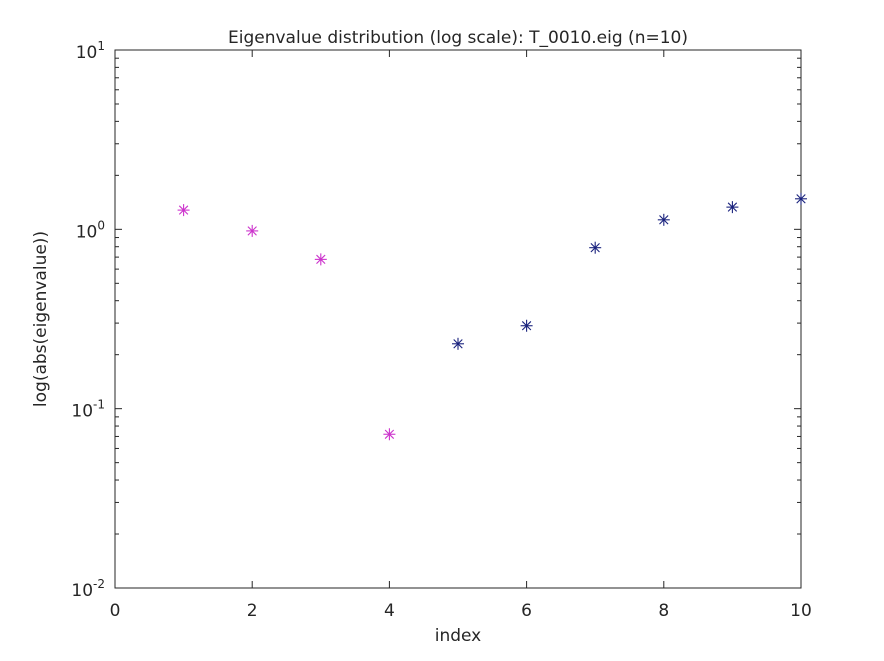 This screenshot has height=661, width=884. Describe the element at coordinates (252, 611) in the screenshot. I see `x-tick-label: 2` at that location.